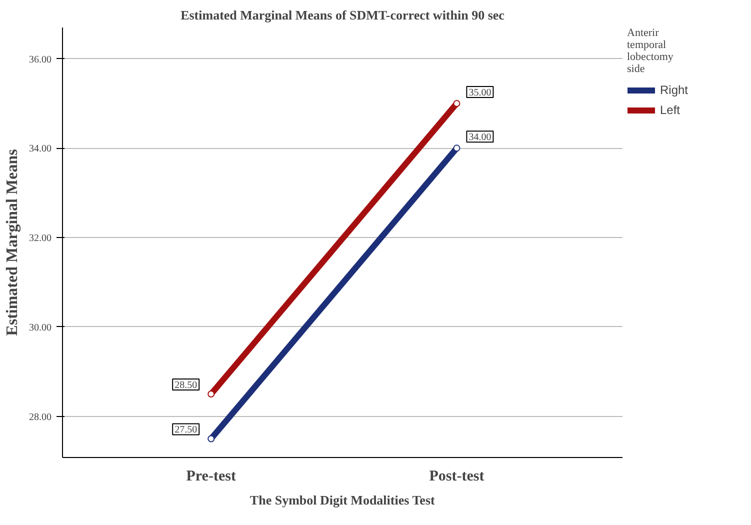 The image size is (751, 525). Describe the element at coordinates (186, 430) in the screenshot. I see `data-label: 27.50` at that location.